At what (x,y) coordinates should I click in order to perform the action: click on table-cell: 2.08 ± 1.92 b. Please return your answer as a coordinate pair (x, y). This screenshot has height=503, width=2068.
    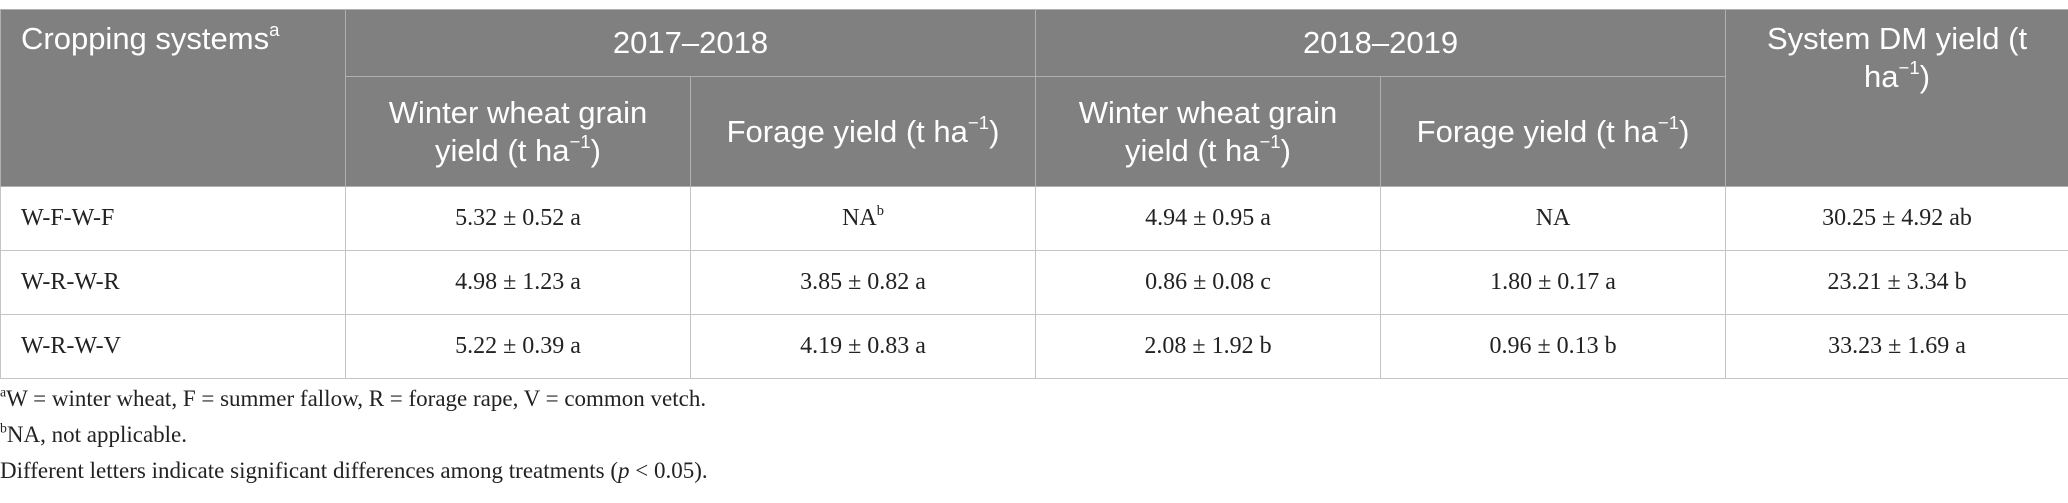
    Looking at the image, I should click on (1208, 346).